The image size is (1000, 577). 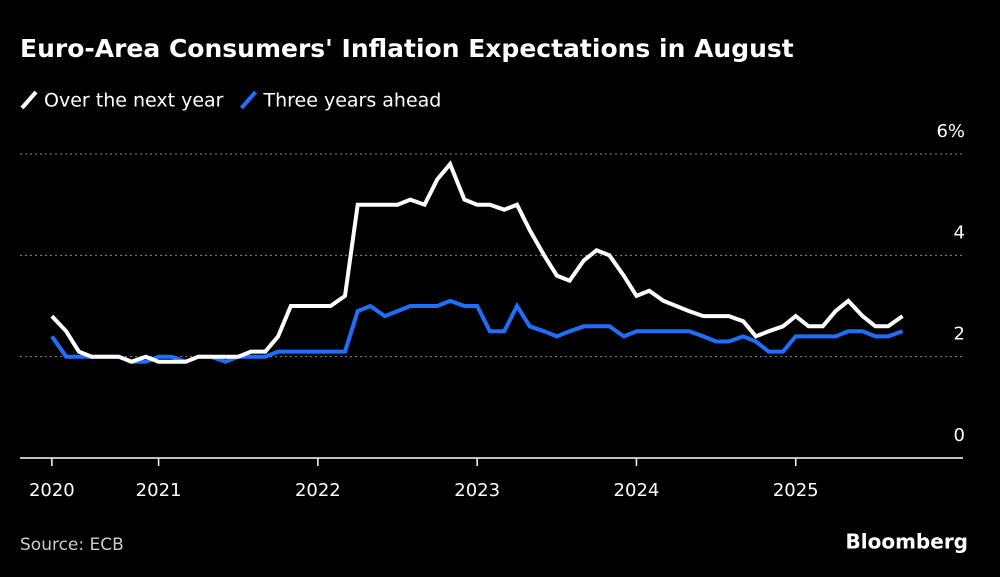 What do you see at coordinates (52, 490) in the screenshot?
I see `x-tick-label: 2020` at bounding box center [52, 490].